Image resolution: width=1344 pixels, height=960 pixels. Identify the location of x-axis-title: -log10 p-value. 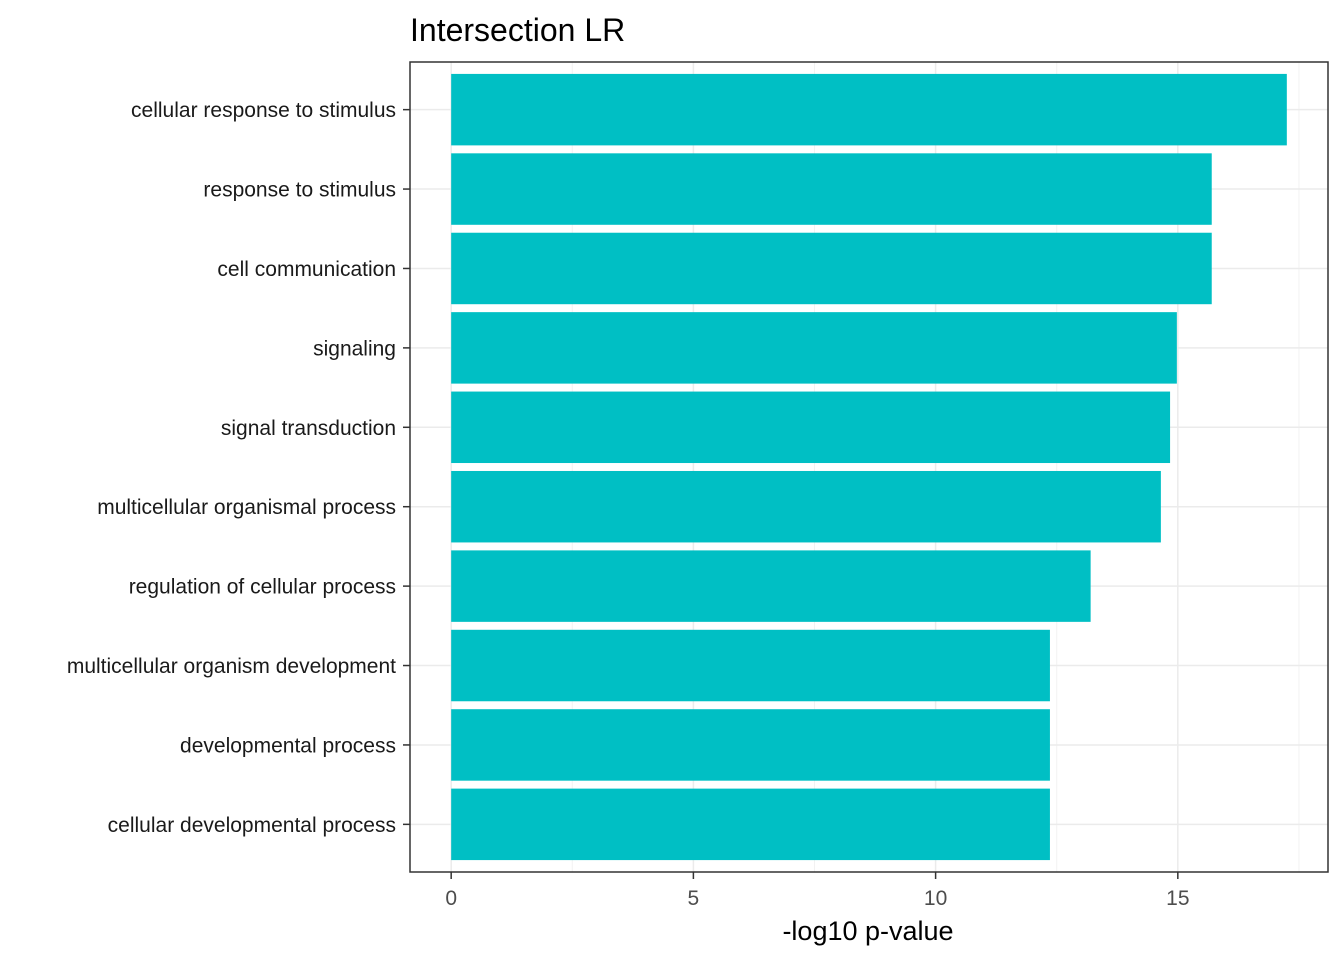
(867, 931).